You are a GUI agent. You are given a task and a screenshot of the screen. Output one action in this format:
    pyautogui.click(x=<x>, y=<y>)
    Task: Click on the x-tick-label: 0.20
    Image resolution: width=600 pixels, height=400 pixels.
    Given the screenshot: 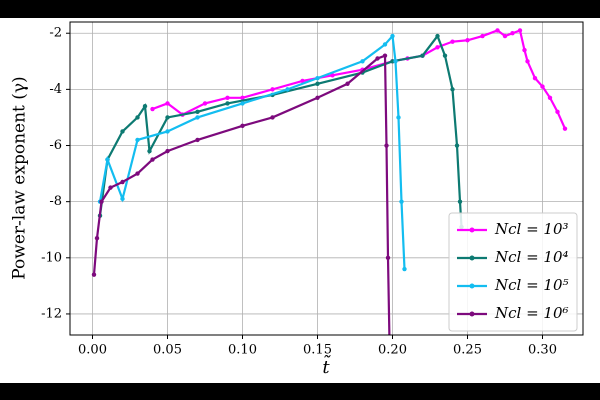 What is the action you would take?
    pyautogui.click(x=392, y=350)
    